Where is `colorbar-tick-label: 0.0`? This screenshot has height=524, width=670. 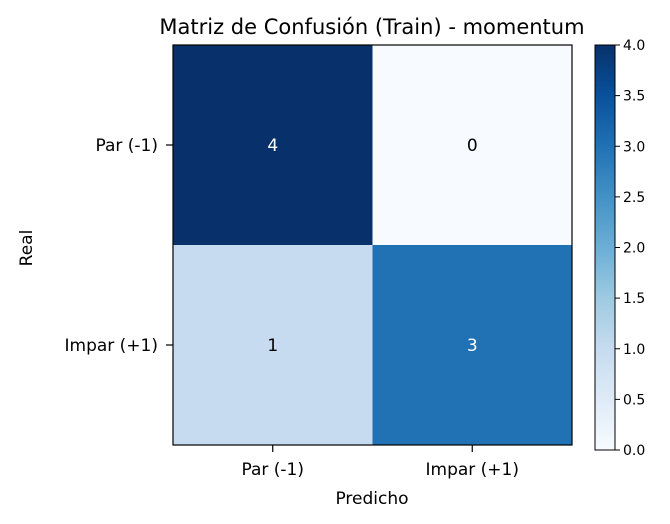
colorbar-tick-label: 0.0 is located at coordinates (634, 451).